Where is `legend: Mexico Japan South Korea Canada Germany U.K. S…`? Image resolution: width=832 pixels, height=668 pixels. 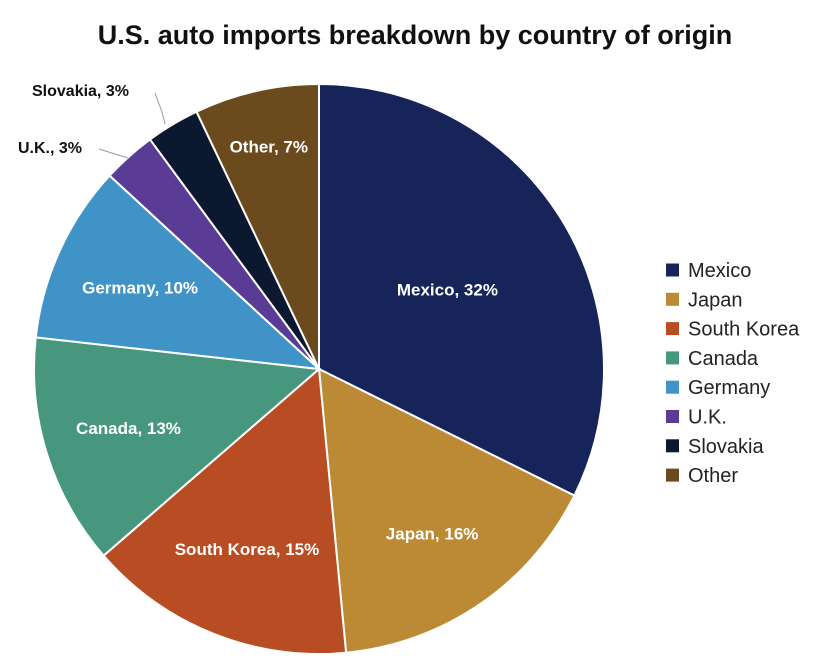 legend: Mexico Japan South Korea Canada Germany U.K. S… is located at coordinates (733, 373).